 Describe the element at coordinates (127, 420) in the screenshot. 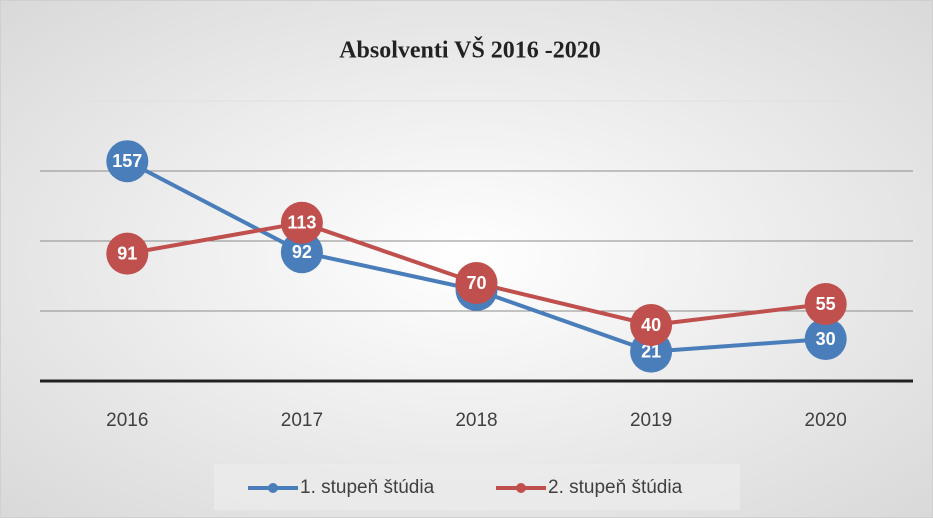

I see `x-tick-label: 2016` at that location.